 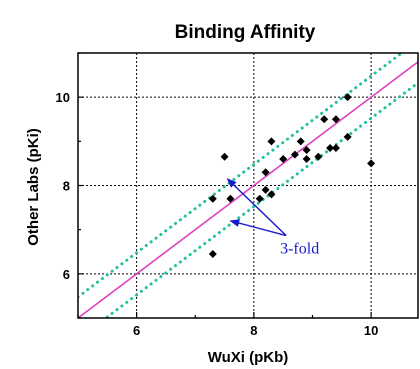 What do you see at coordinates (371, 330) in the screenshot?
I see `x-tick-label: 10` at bounding box center [371, 330].